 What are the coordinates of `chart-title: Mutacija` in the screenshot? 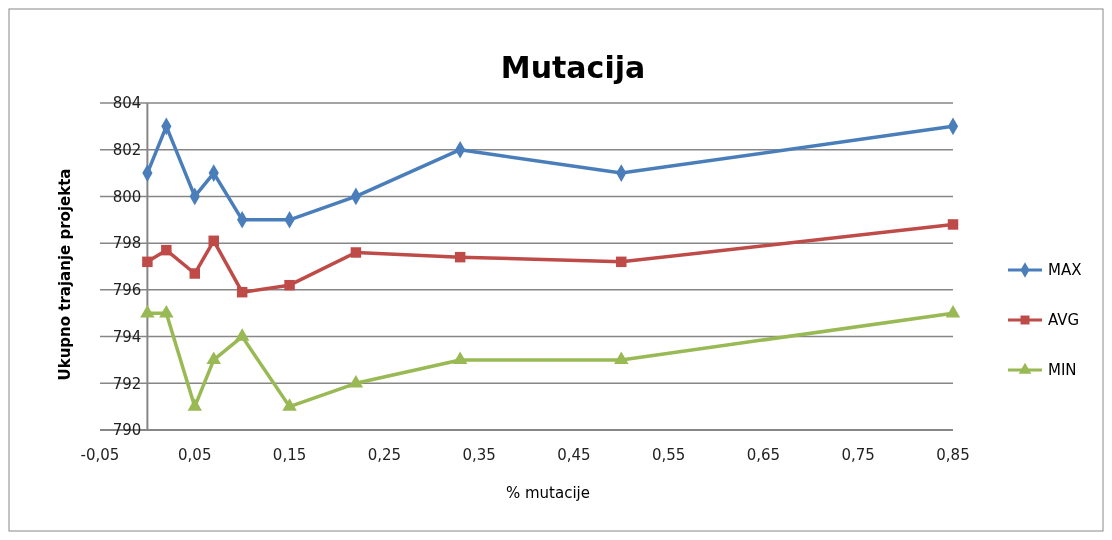 It's located at (573, 67).